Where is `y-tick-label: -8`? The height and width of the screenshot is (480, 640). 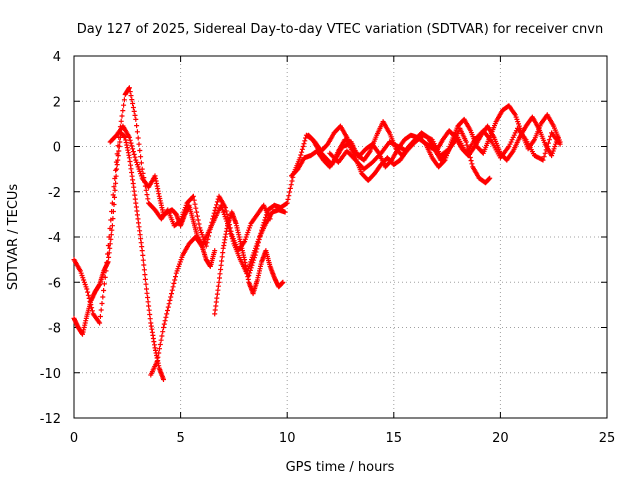 y-tick-label: -8 is located at coordinates (54, 329).